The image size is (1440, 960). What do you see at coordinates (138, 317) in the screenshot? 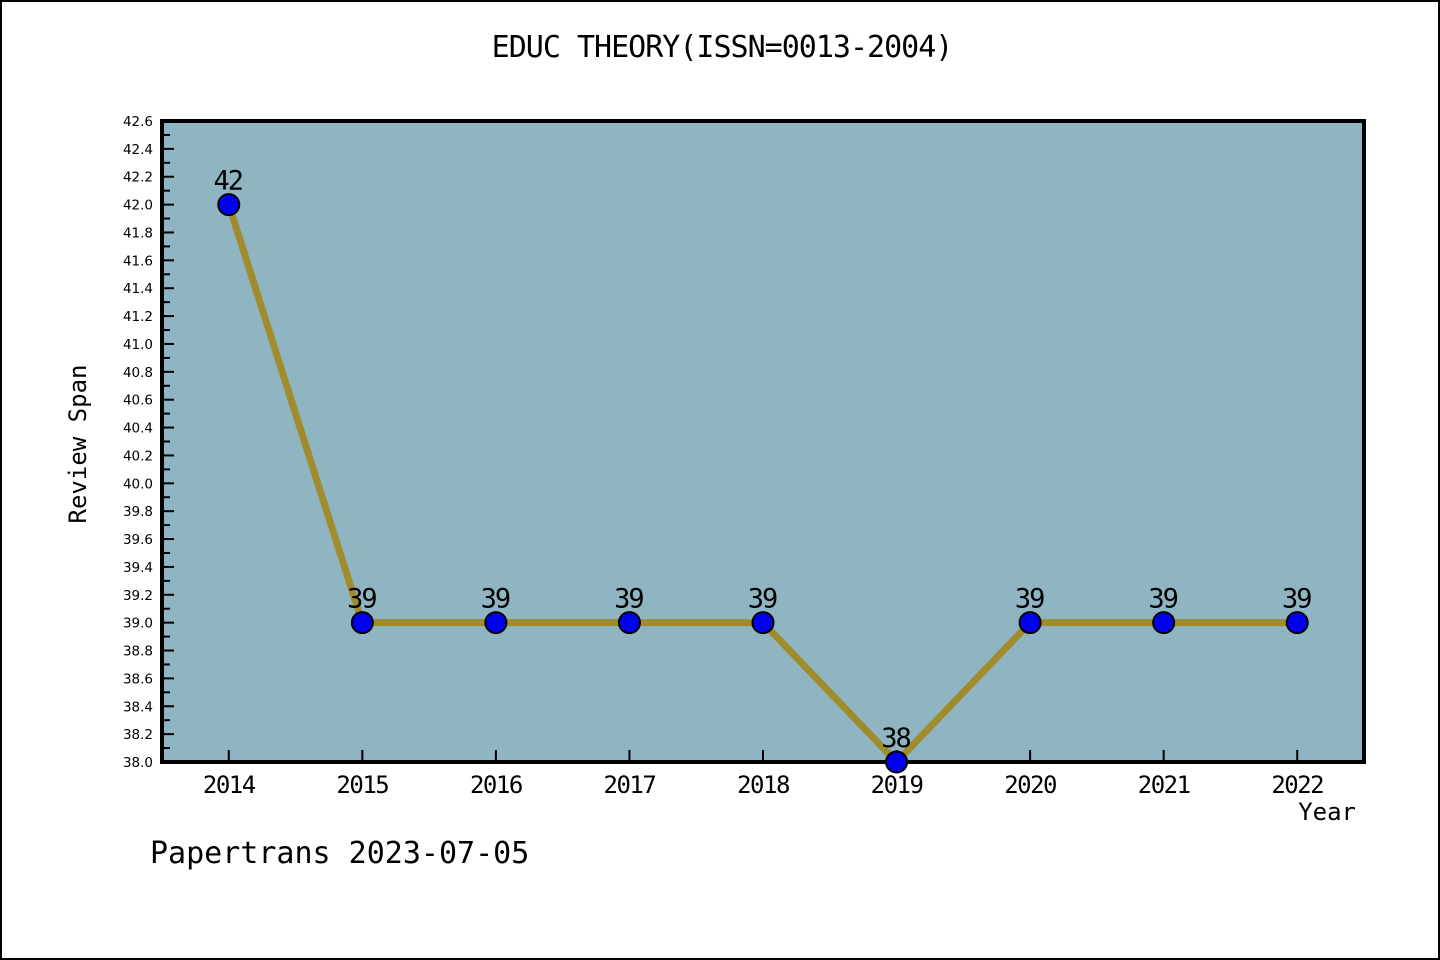
I see `y-tick-label: 41.2` at bounding box center [138, 317].